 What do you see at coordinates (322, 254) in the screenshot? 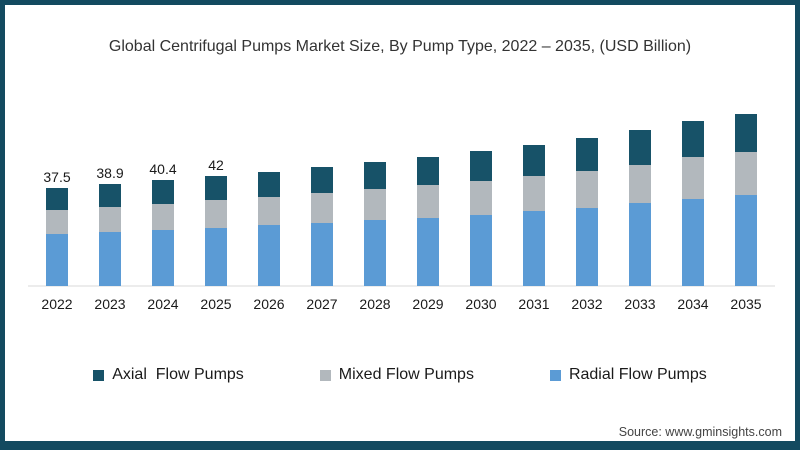
I see `bar-segment-radial-2027` at bounding box center [322, 254].